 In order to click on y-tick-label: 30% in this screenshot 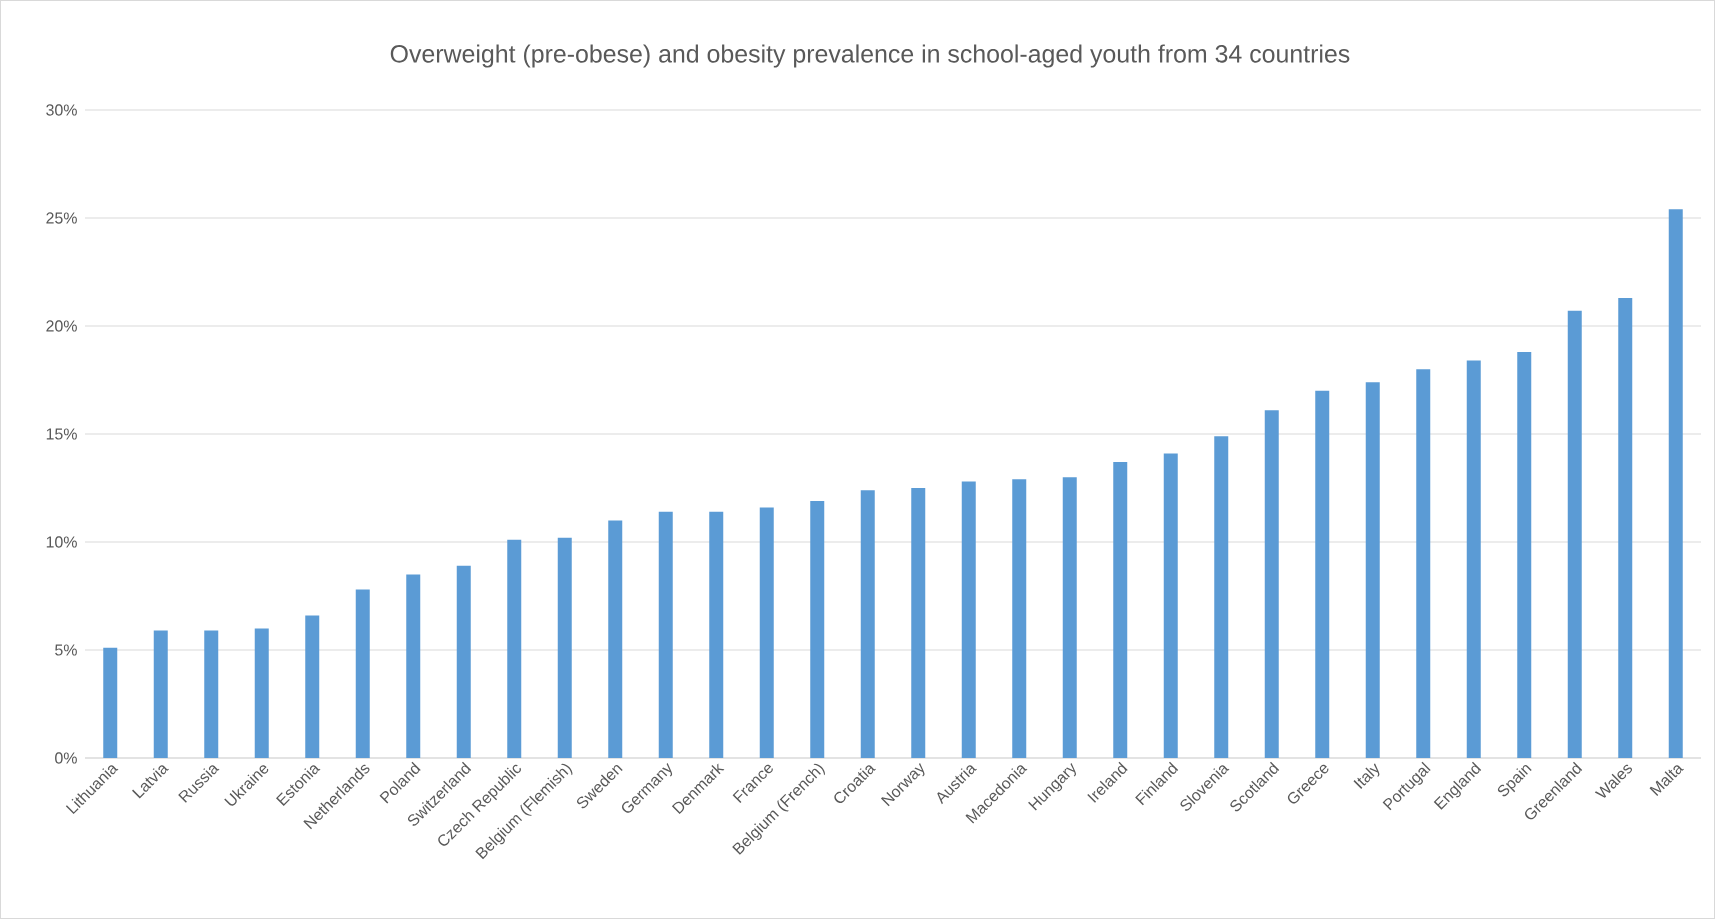, I will do `click(61, 110)`.